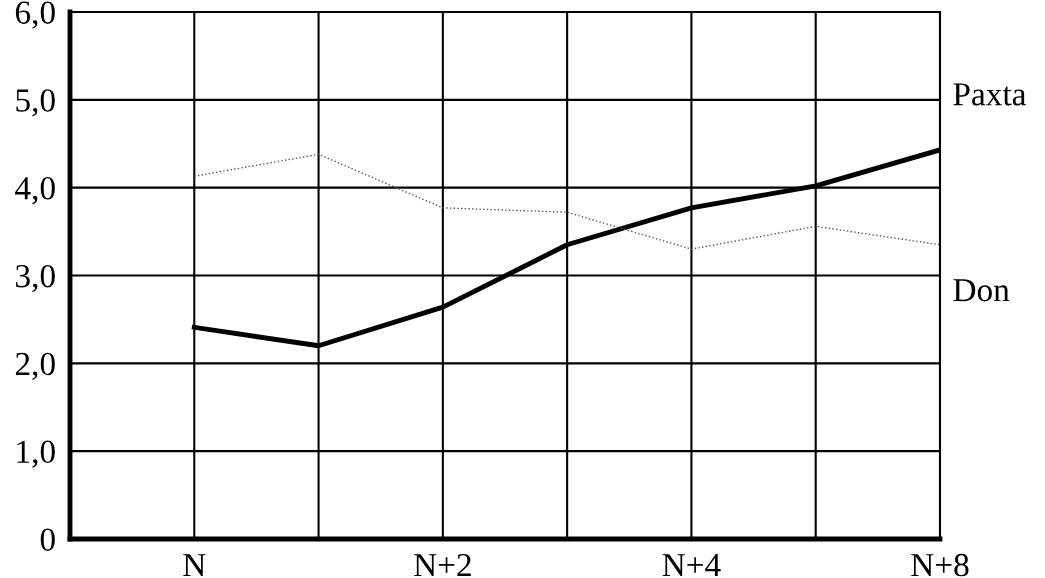 This screenshot has width=1045, height=578. What do you see at coordinates (442, 565) in the screenshot?
I see `x-tick-label: N+2` at bounding box center [442, 565].